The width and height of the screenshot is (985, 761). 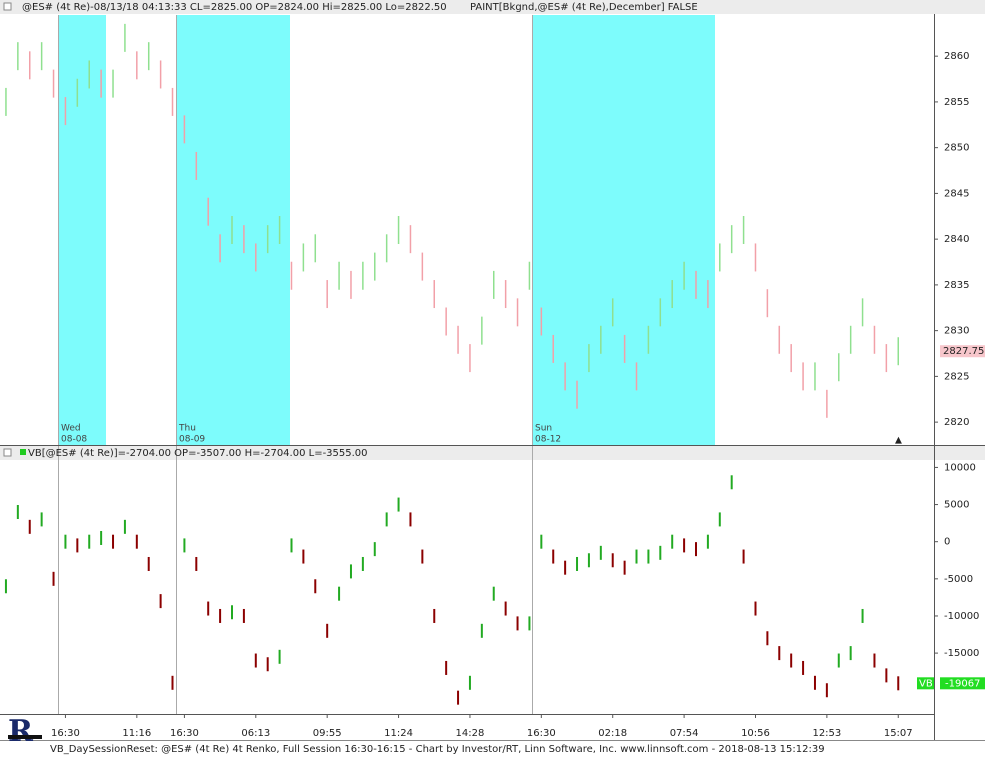 I want to click on x-tick-label: 10:56, so click(x=755, y=733).